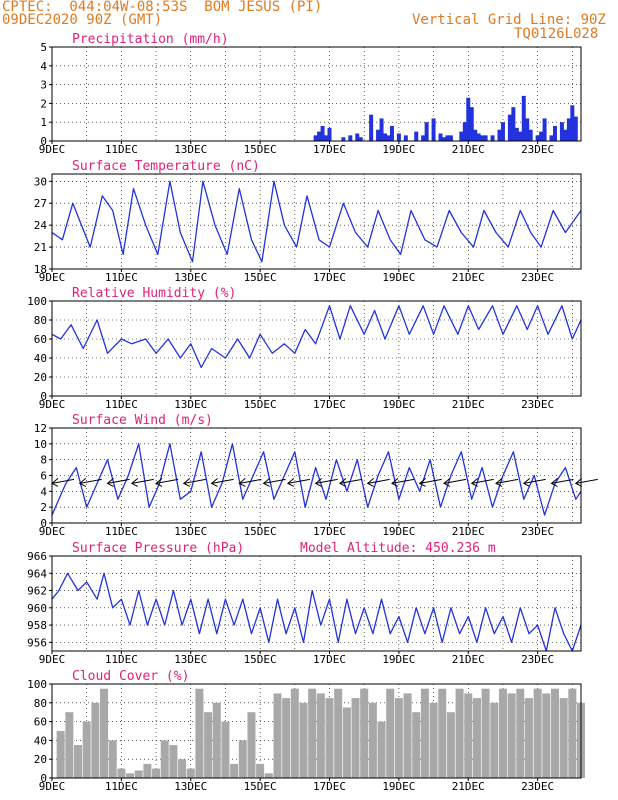 The height and width of the screenshot is (800, 618). I want to click on y-tick-label: 966, so click(37, 556).